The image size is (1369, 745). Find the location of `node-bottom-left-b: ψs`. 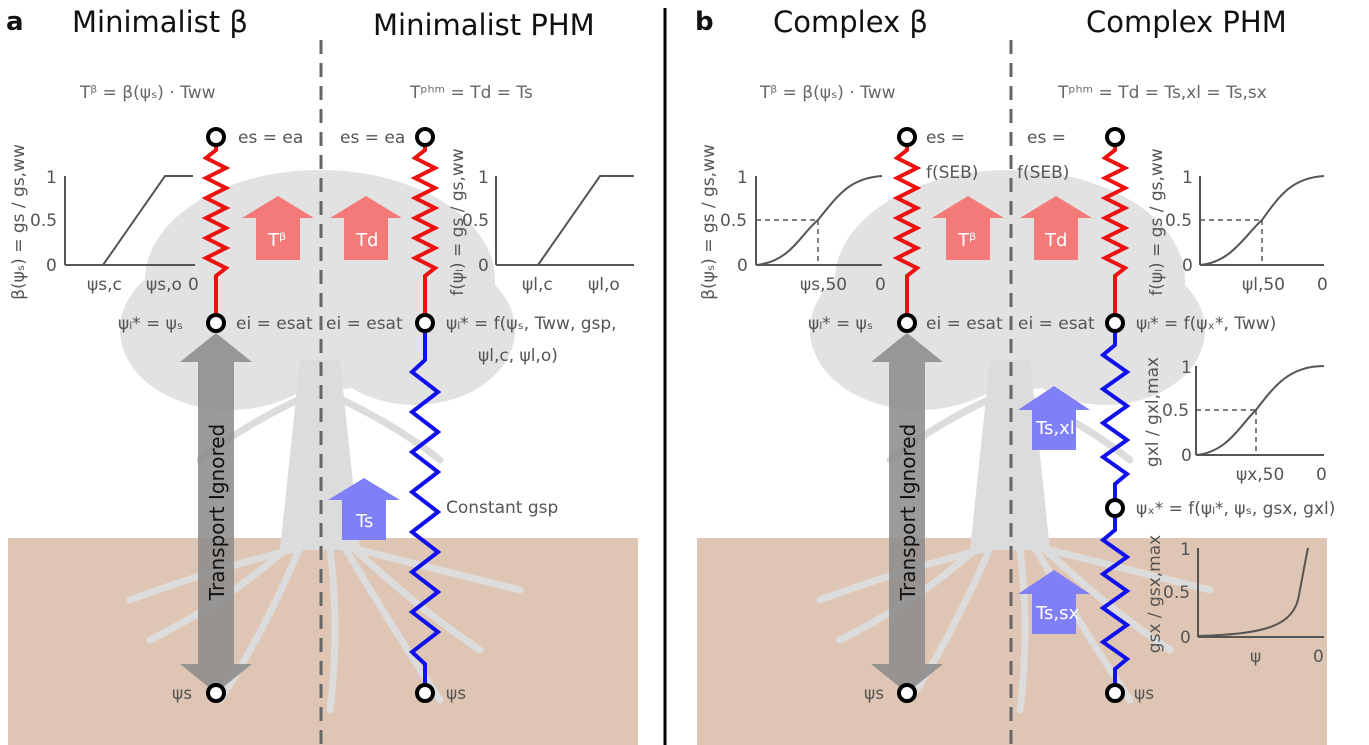

node-bottom-left-b: ψs is located at coordinates (874, 694).